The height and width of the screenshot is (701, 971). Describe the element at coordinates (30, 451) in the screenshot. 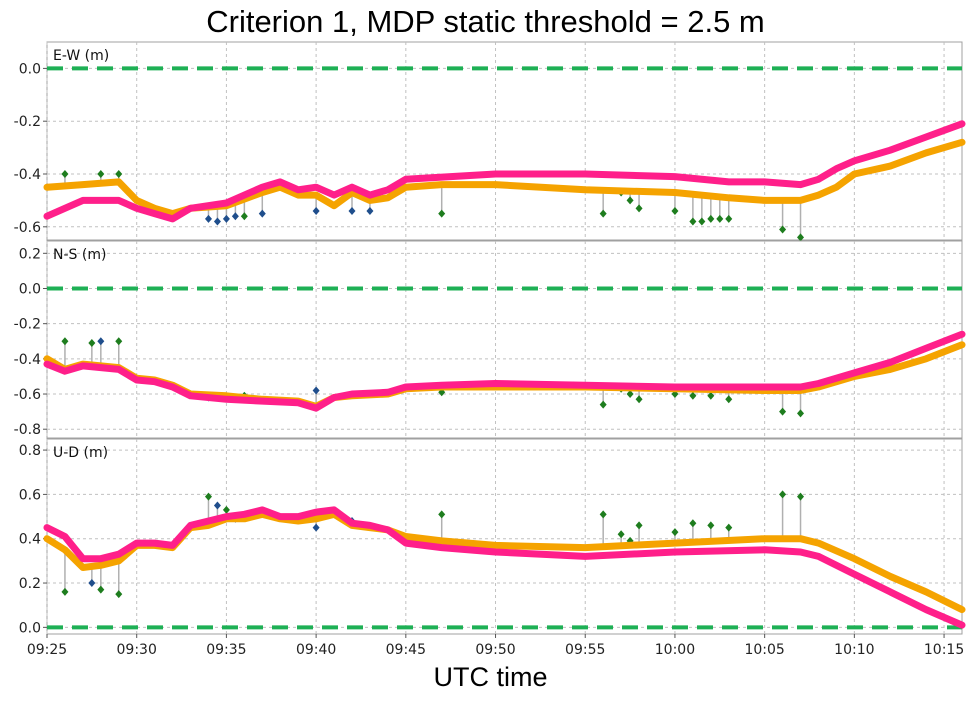

I see `y-tick-label: 0.8` at that location.